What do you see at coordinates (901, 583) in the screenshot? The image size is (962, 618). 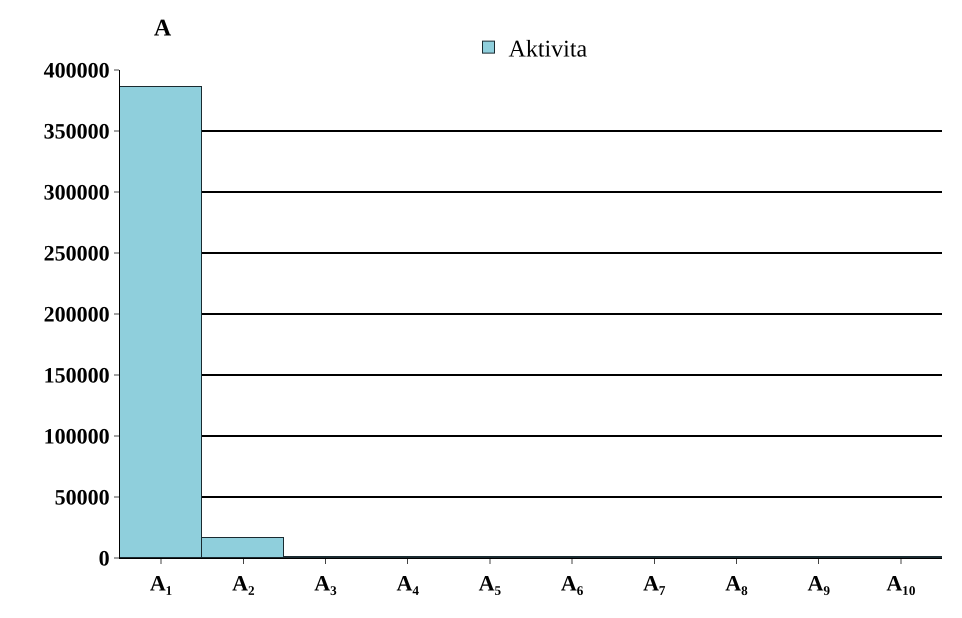 I see `x-tick-label: A₁₀` at bounding box center [901, 583].